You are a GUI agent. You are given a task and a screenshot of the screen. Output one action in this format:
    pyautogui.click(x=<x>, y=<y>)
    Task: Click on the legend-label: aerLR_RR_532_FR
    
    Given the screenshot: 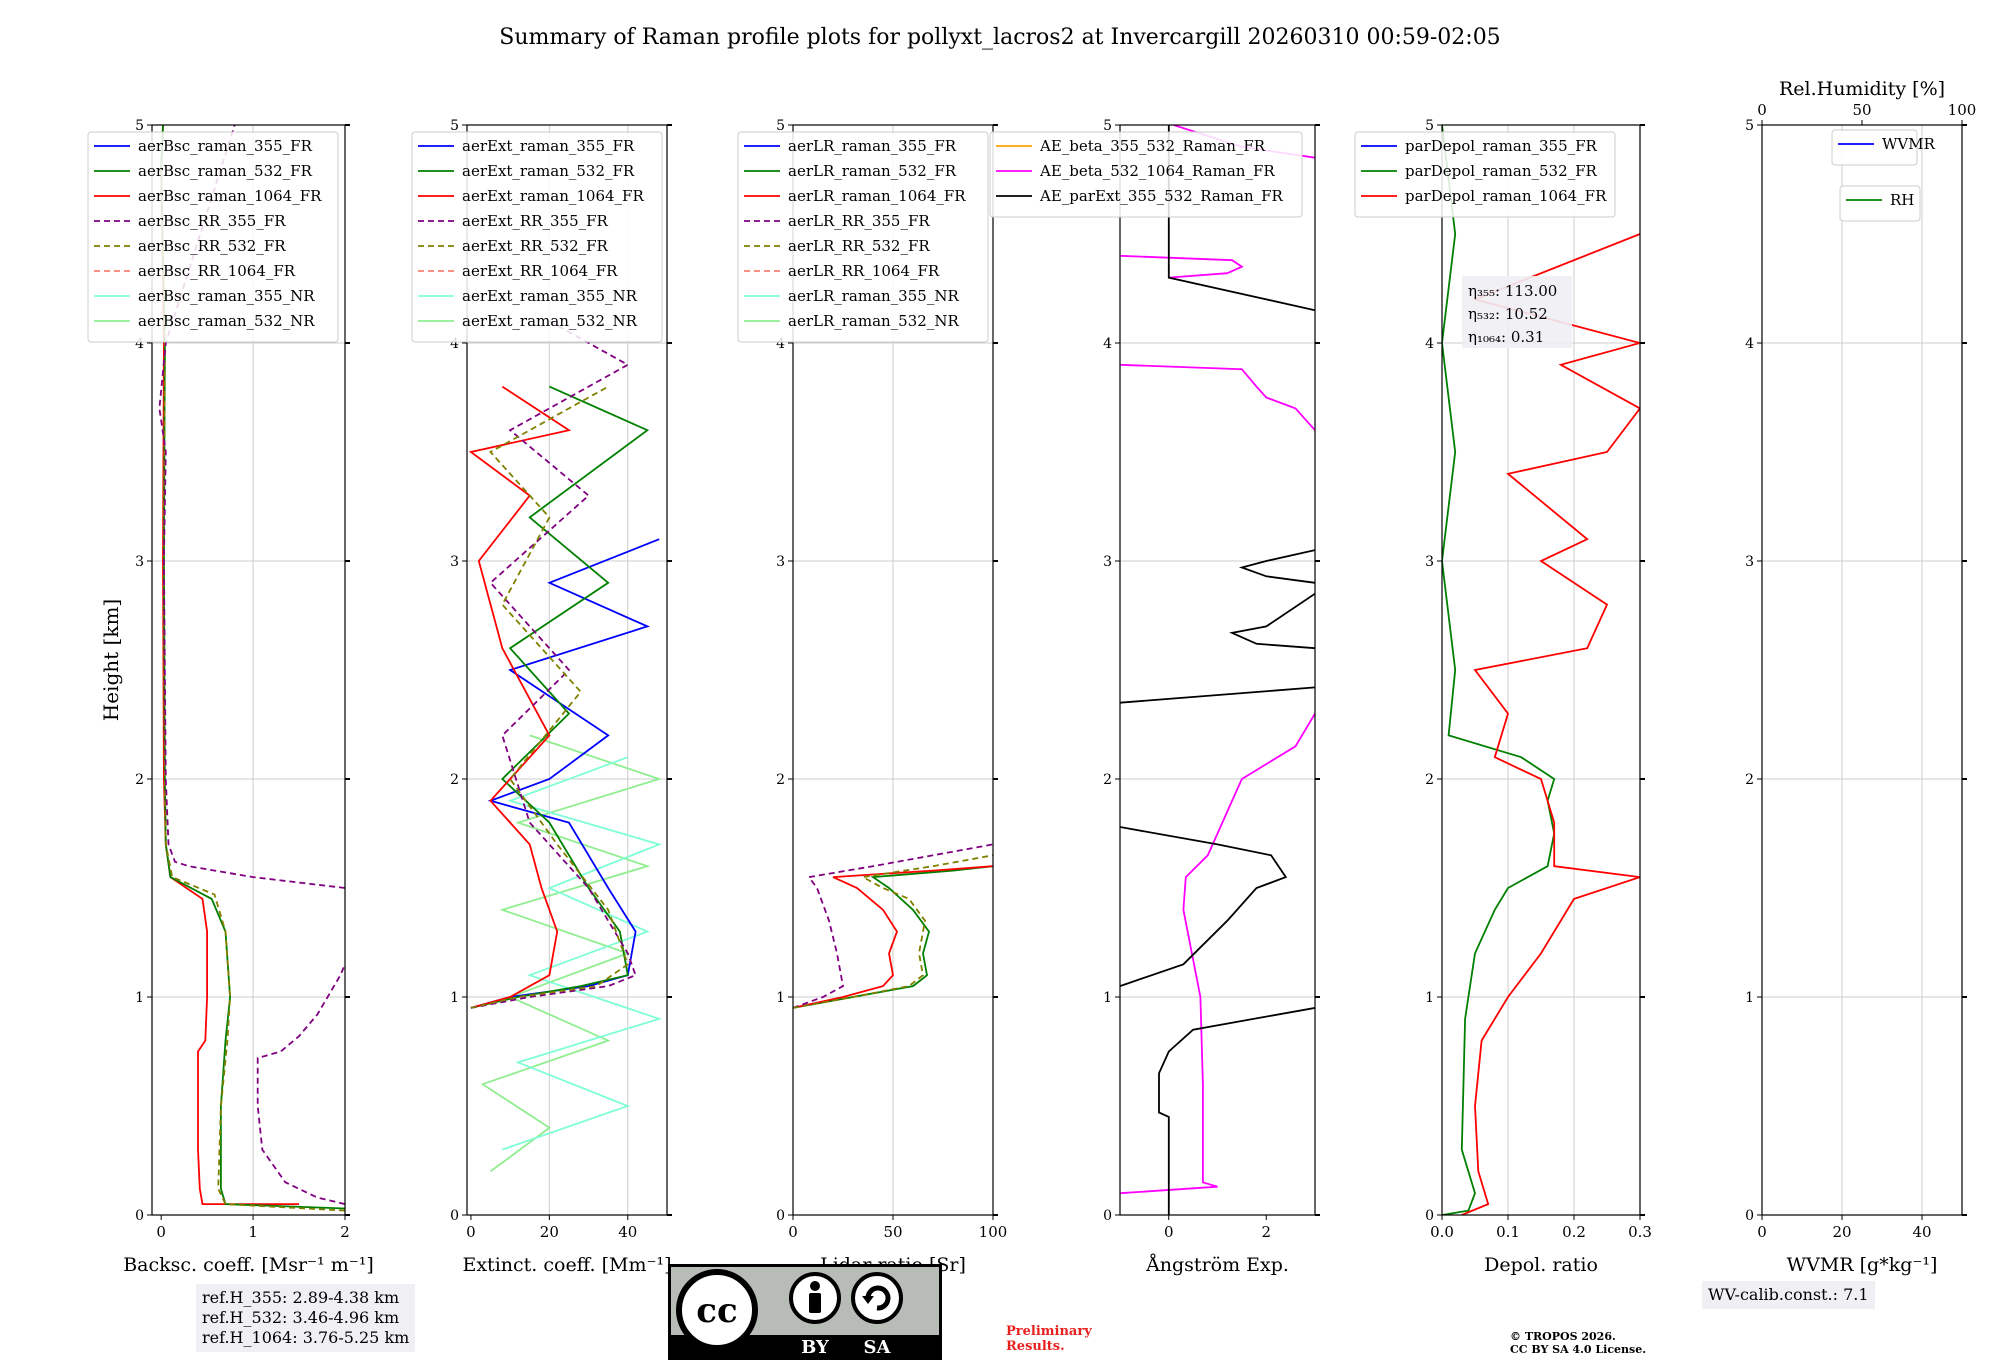 What is the action you would take?
    pyautogui.click(x=859, y=246)
    